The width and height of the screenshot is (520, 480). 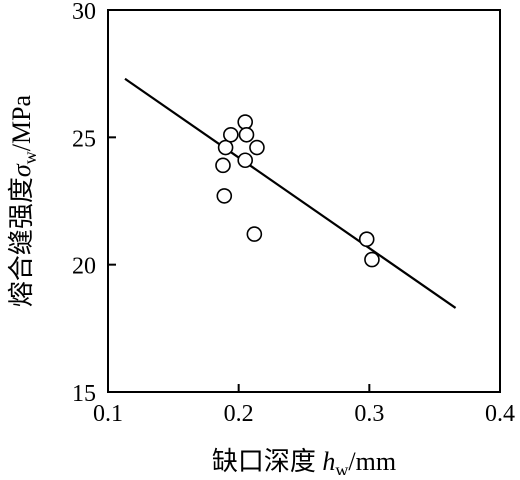 What do you see at coordinates (239, 414) in the screenshot?
I see `x-tick-label: 0.2` at bounding box center [239, 414].